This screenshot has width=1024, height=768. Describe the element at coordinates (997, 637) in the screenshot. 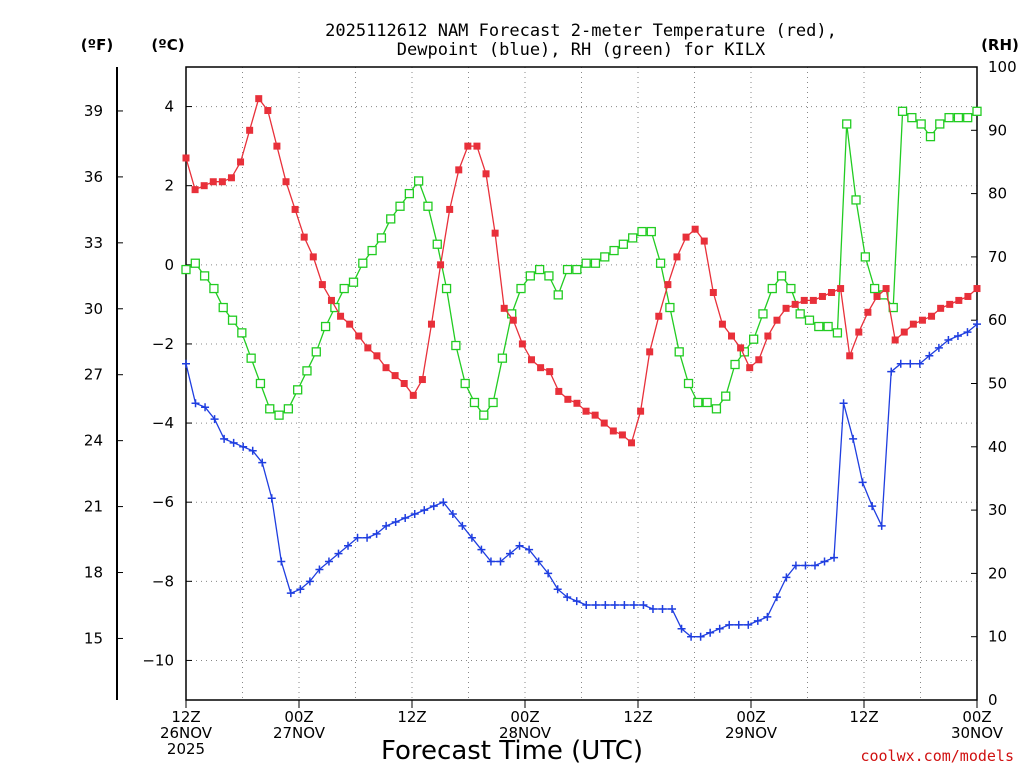

I see `rh-tick-label: 10` at that location.